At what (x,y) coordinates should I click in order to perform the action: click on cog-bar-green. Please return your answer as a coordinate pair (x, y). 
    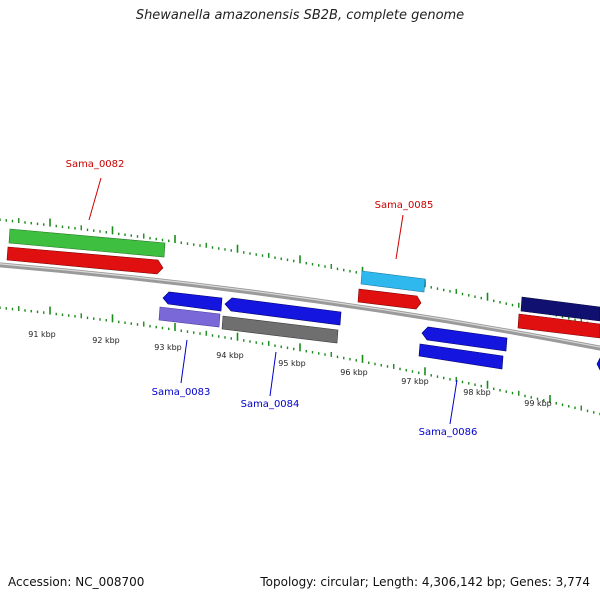
    Looking at the image, I should click on (87, 243).